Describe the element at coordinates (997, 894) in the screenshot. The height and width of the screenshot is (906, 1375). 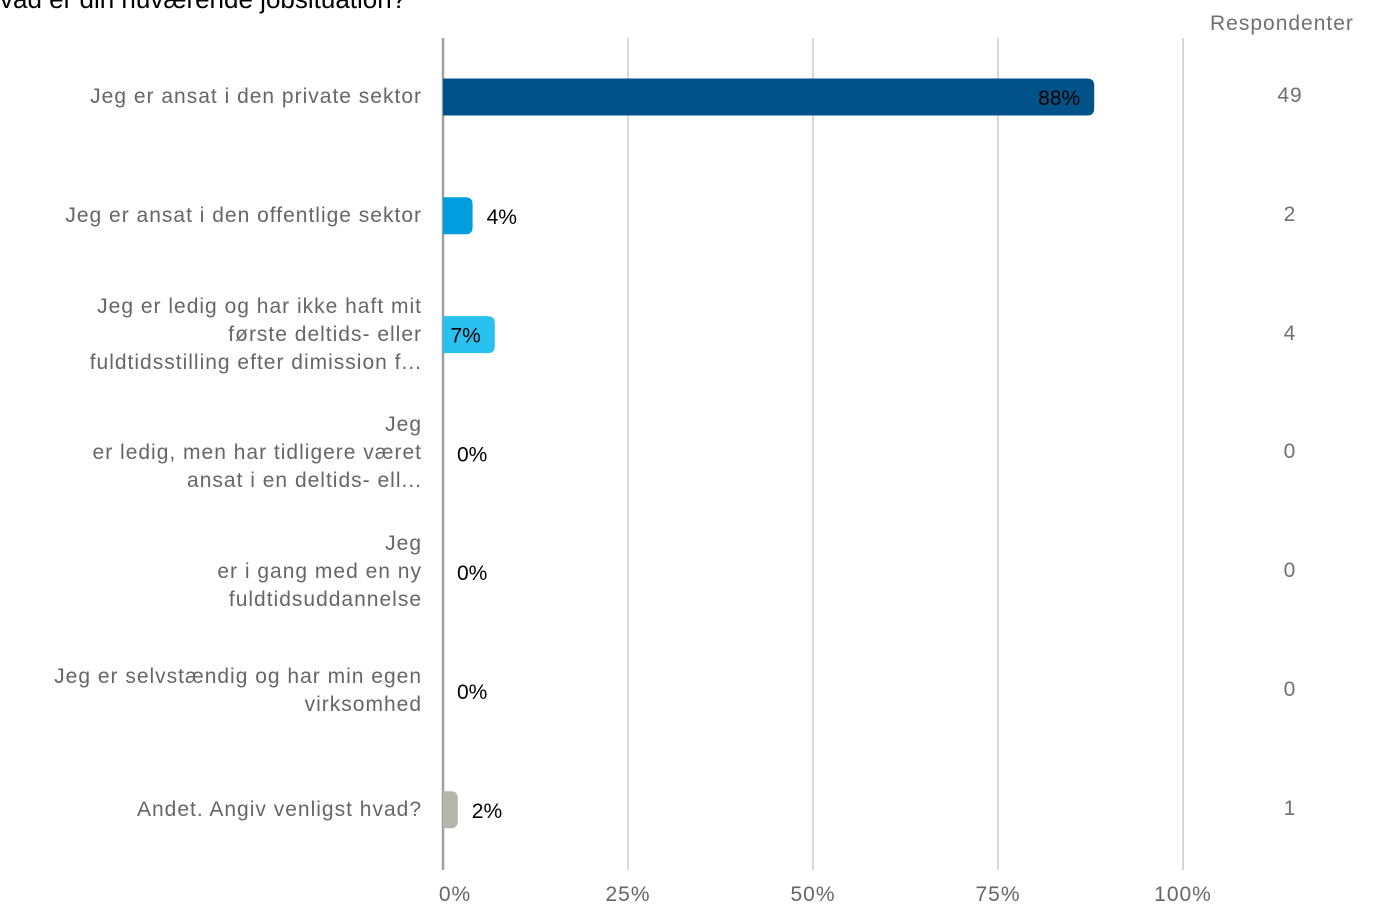
I see `x-tick-label: 75%` at that location.